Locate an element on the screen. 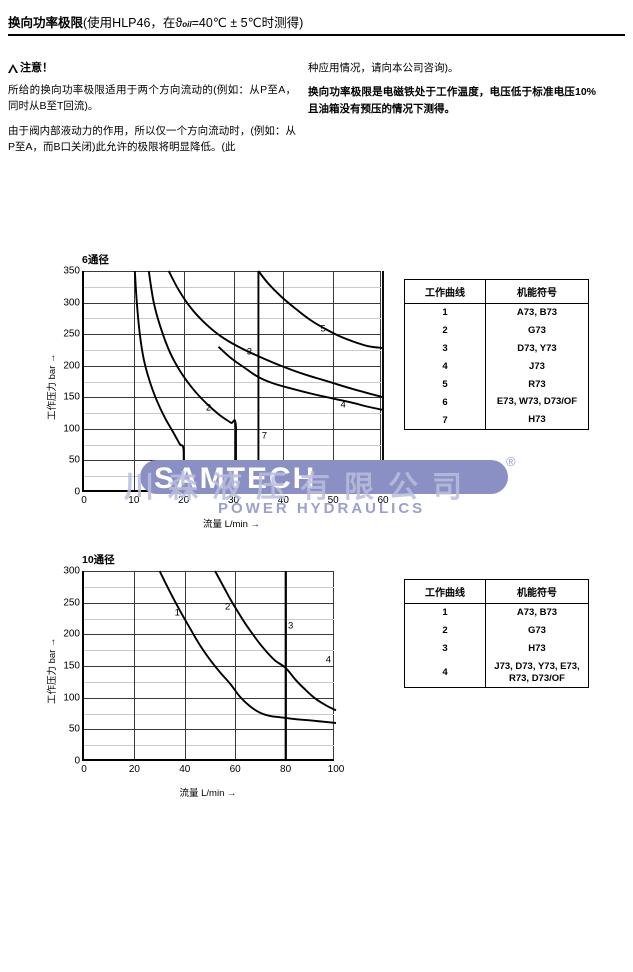 Image resolution: width=633 pixels, height=972 pixels. chart-curves is located at coordinates (258, 381).